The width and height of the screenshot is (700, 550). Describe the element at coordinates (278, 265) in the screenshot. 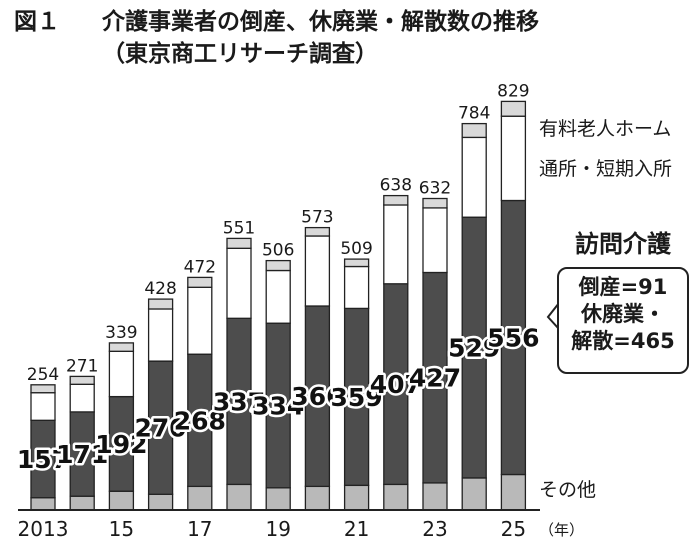

I see `bar-segment-nursing_home-2019` at that location.